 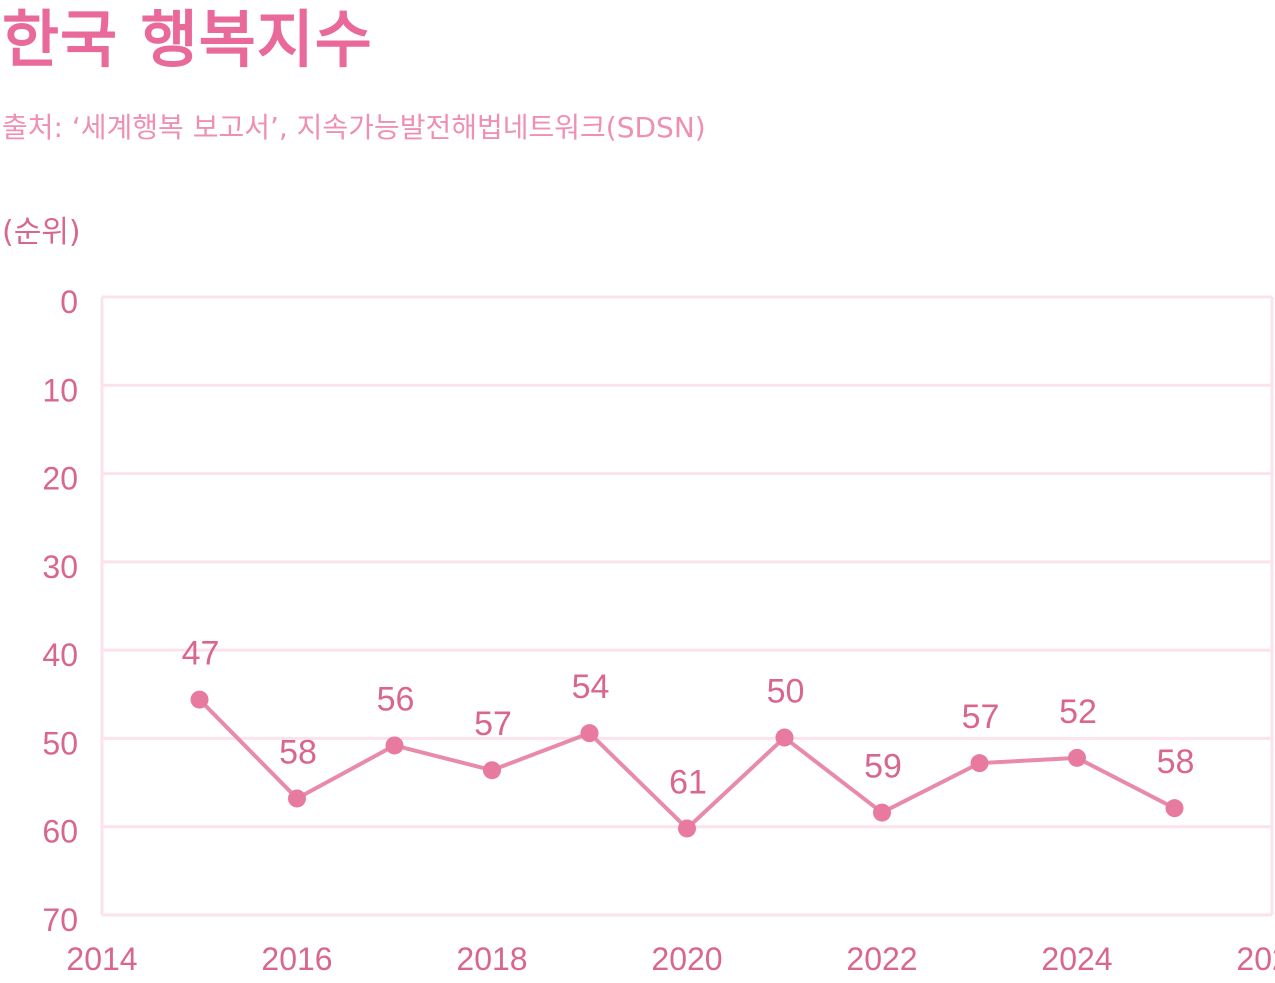 I want to click on y-tick-label: 70, so click(x=60, y=920).